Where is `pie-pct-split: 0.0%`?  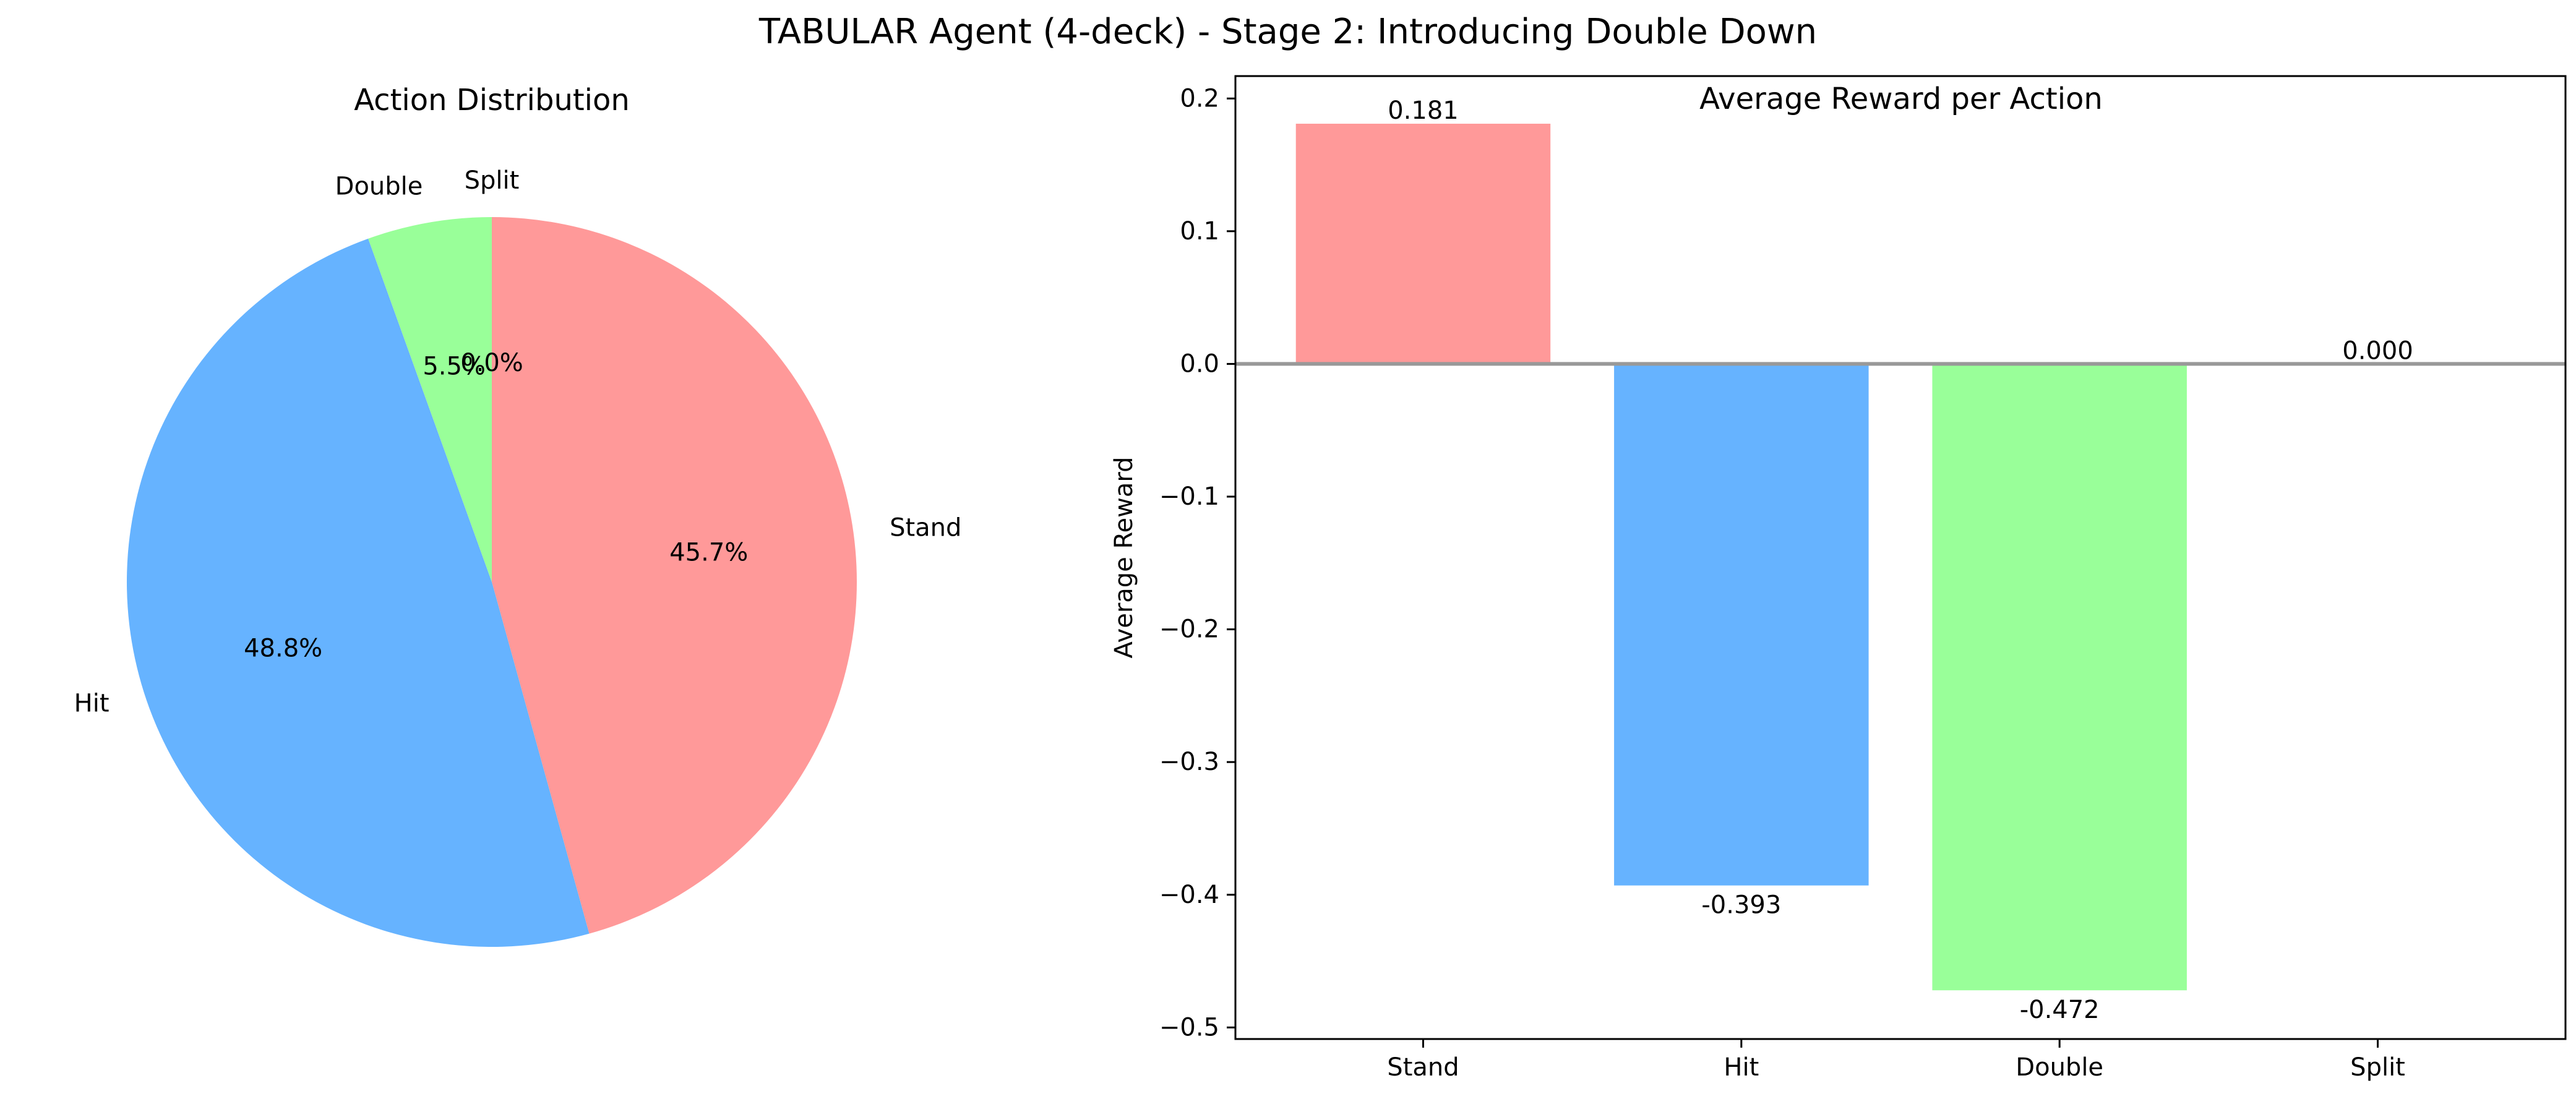
pie-pct-split: 0.0% is located at coordinates (491, 363).